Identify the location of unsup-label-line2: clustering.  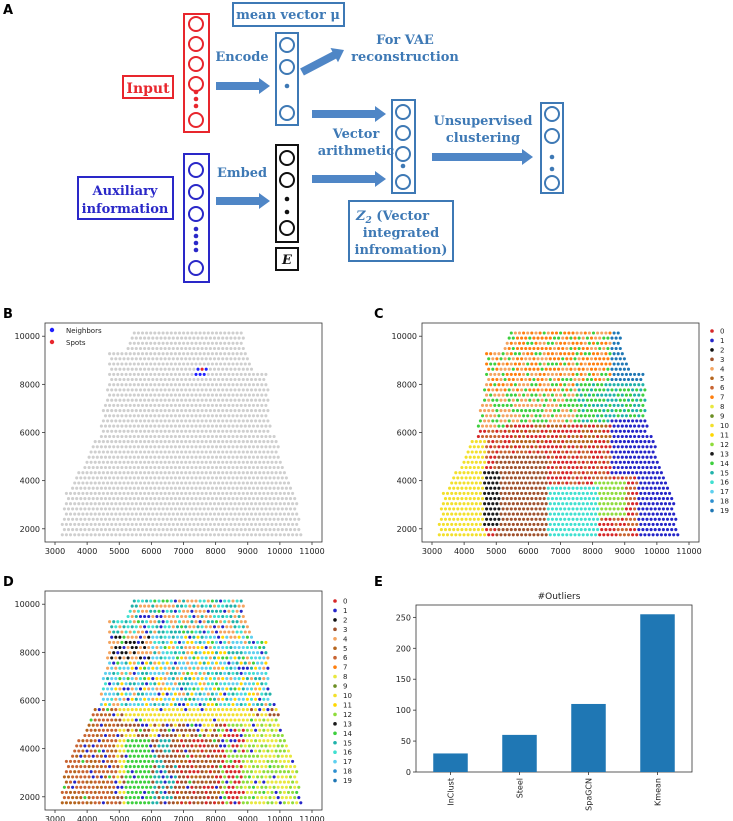
(483, 138).